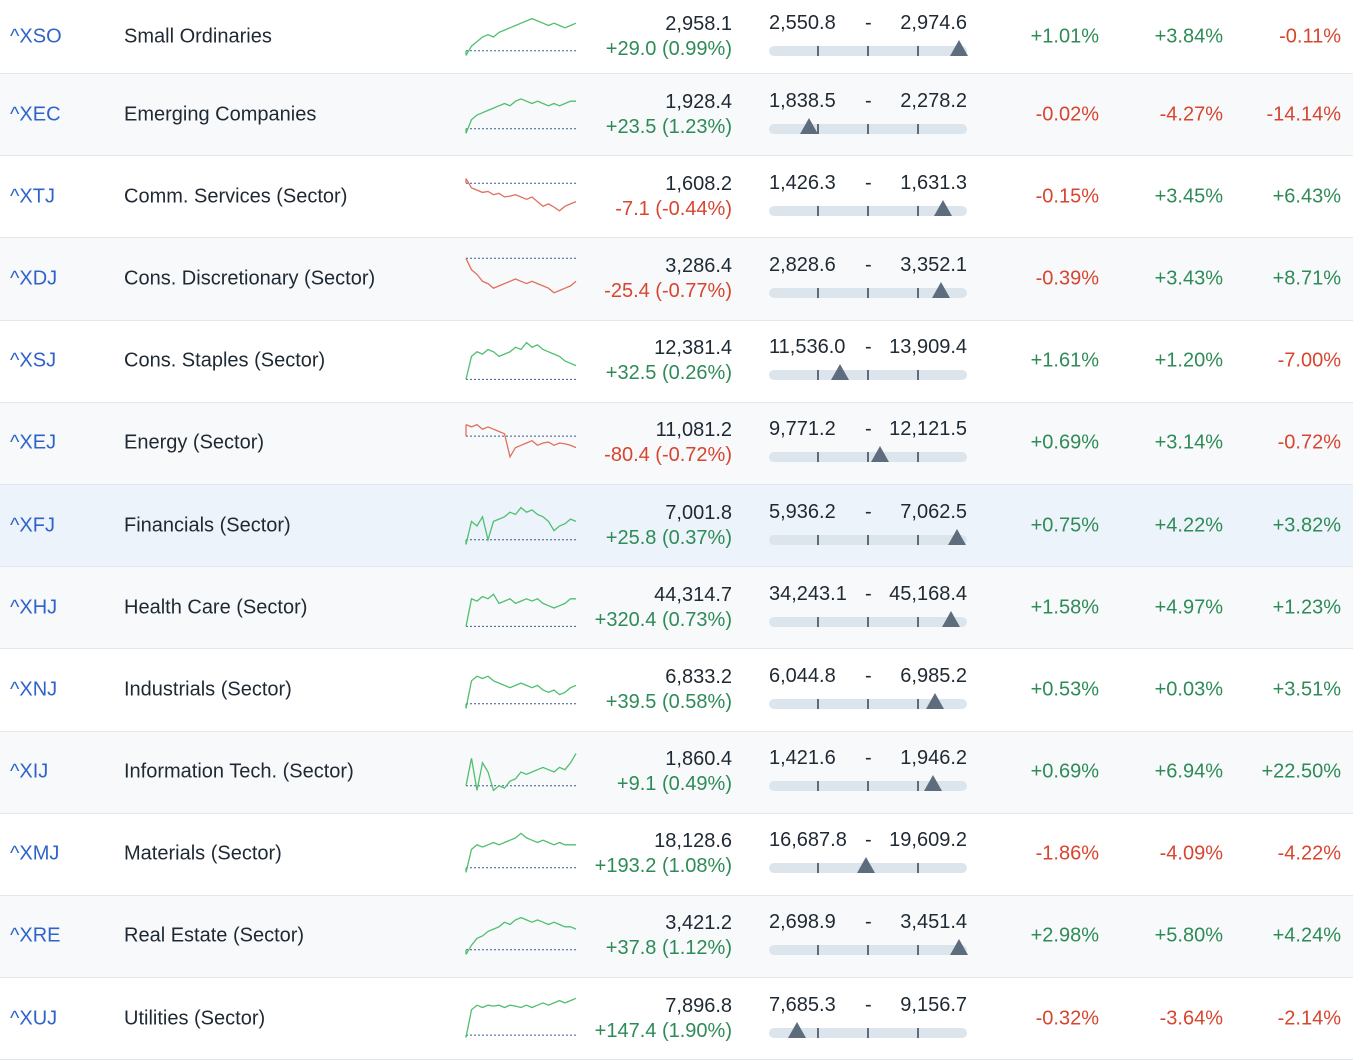  Describe the element at coordinates (194, 442) in the screenshot. I see `index-name: Energy (Sector)` at that location.